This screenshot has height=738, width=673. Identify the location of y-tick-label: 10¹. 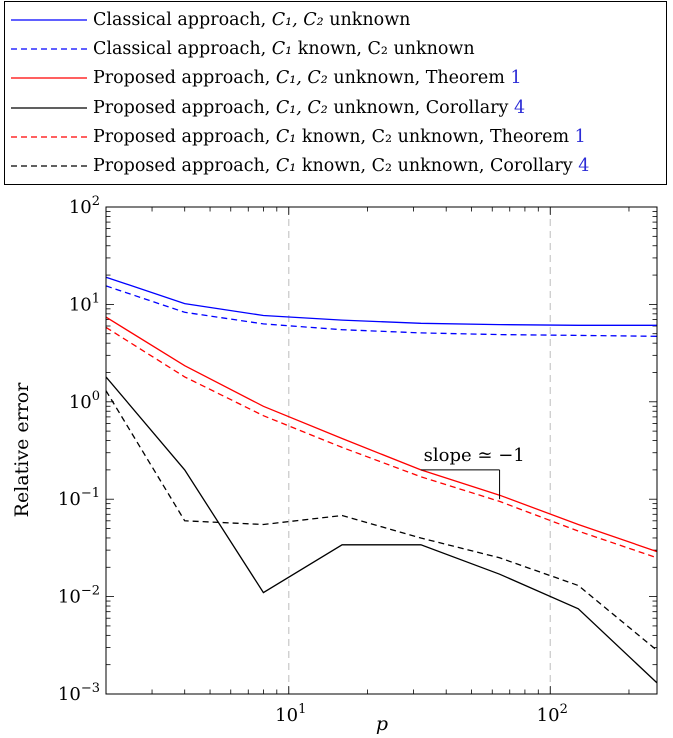
(84, 303).